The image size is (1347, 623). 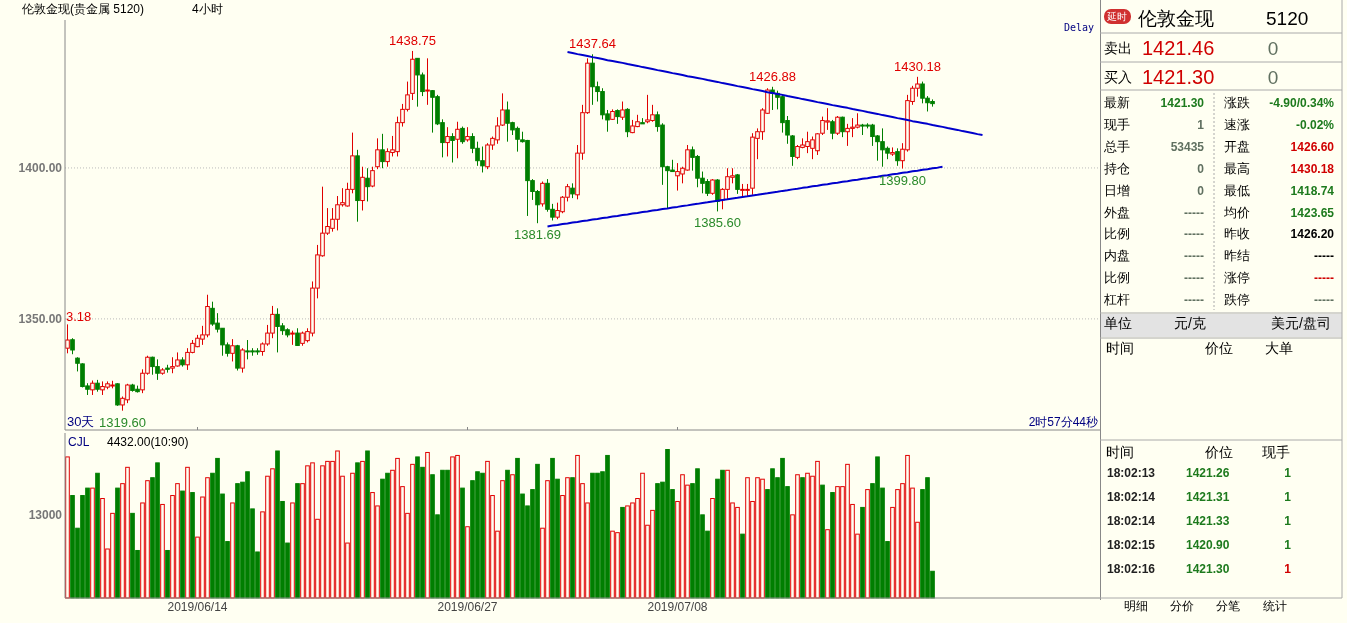 I want to click on text: 1421.46, so click(x=1178, y=48).